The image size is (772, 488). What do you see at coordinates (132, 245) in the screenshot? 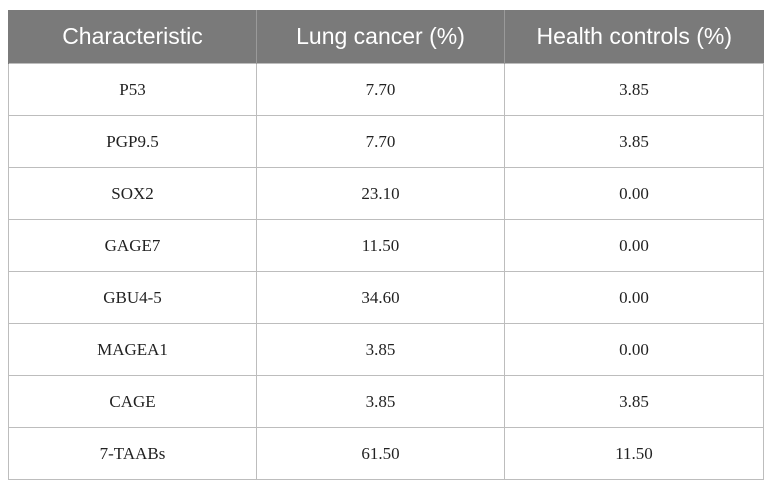
I see `cell-characteristic: GAGE7` at bounding box center [132, 245].